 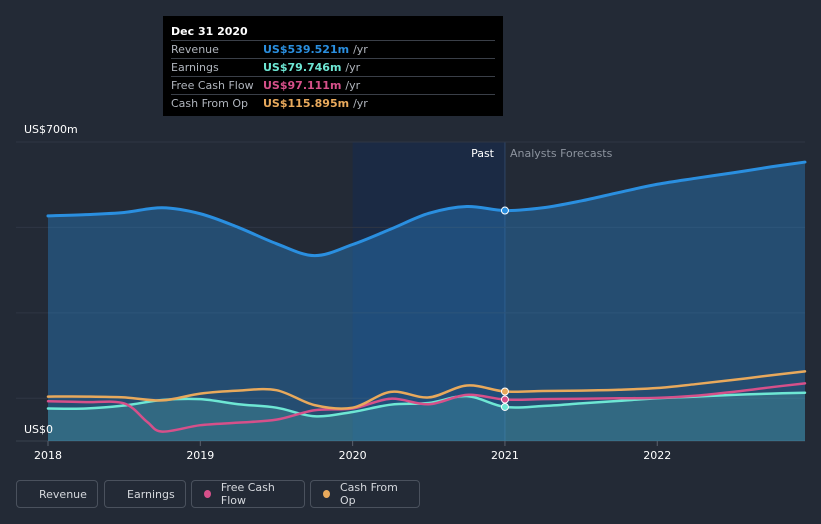 I want to click on tooltip-label: Revenue, so click(x=195, y=49).